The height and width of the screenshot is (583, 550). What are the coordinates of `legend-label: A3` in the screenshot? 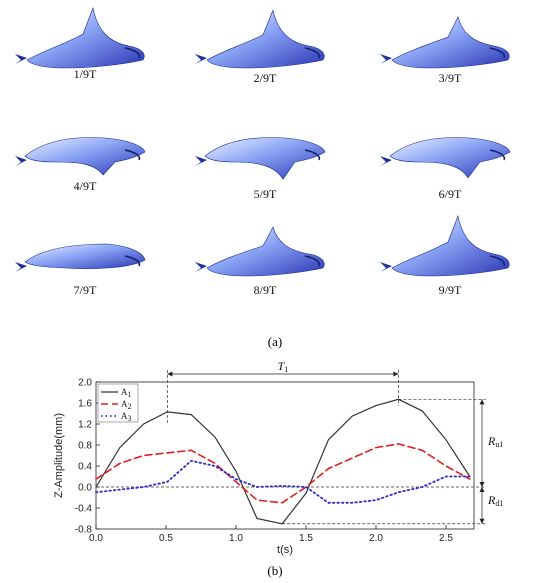 It's located at (126, 417).